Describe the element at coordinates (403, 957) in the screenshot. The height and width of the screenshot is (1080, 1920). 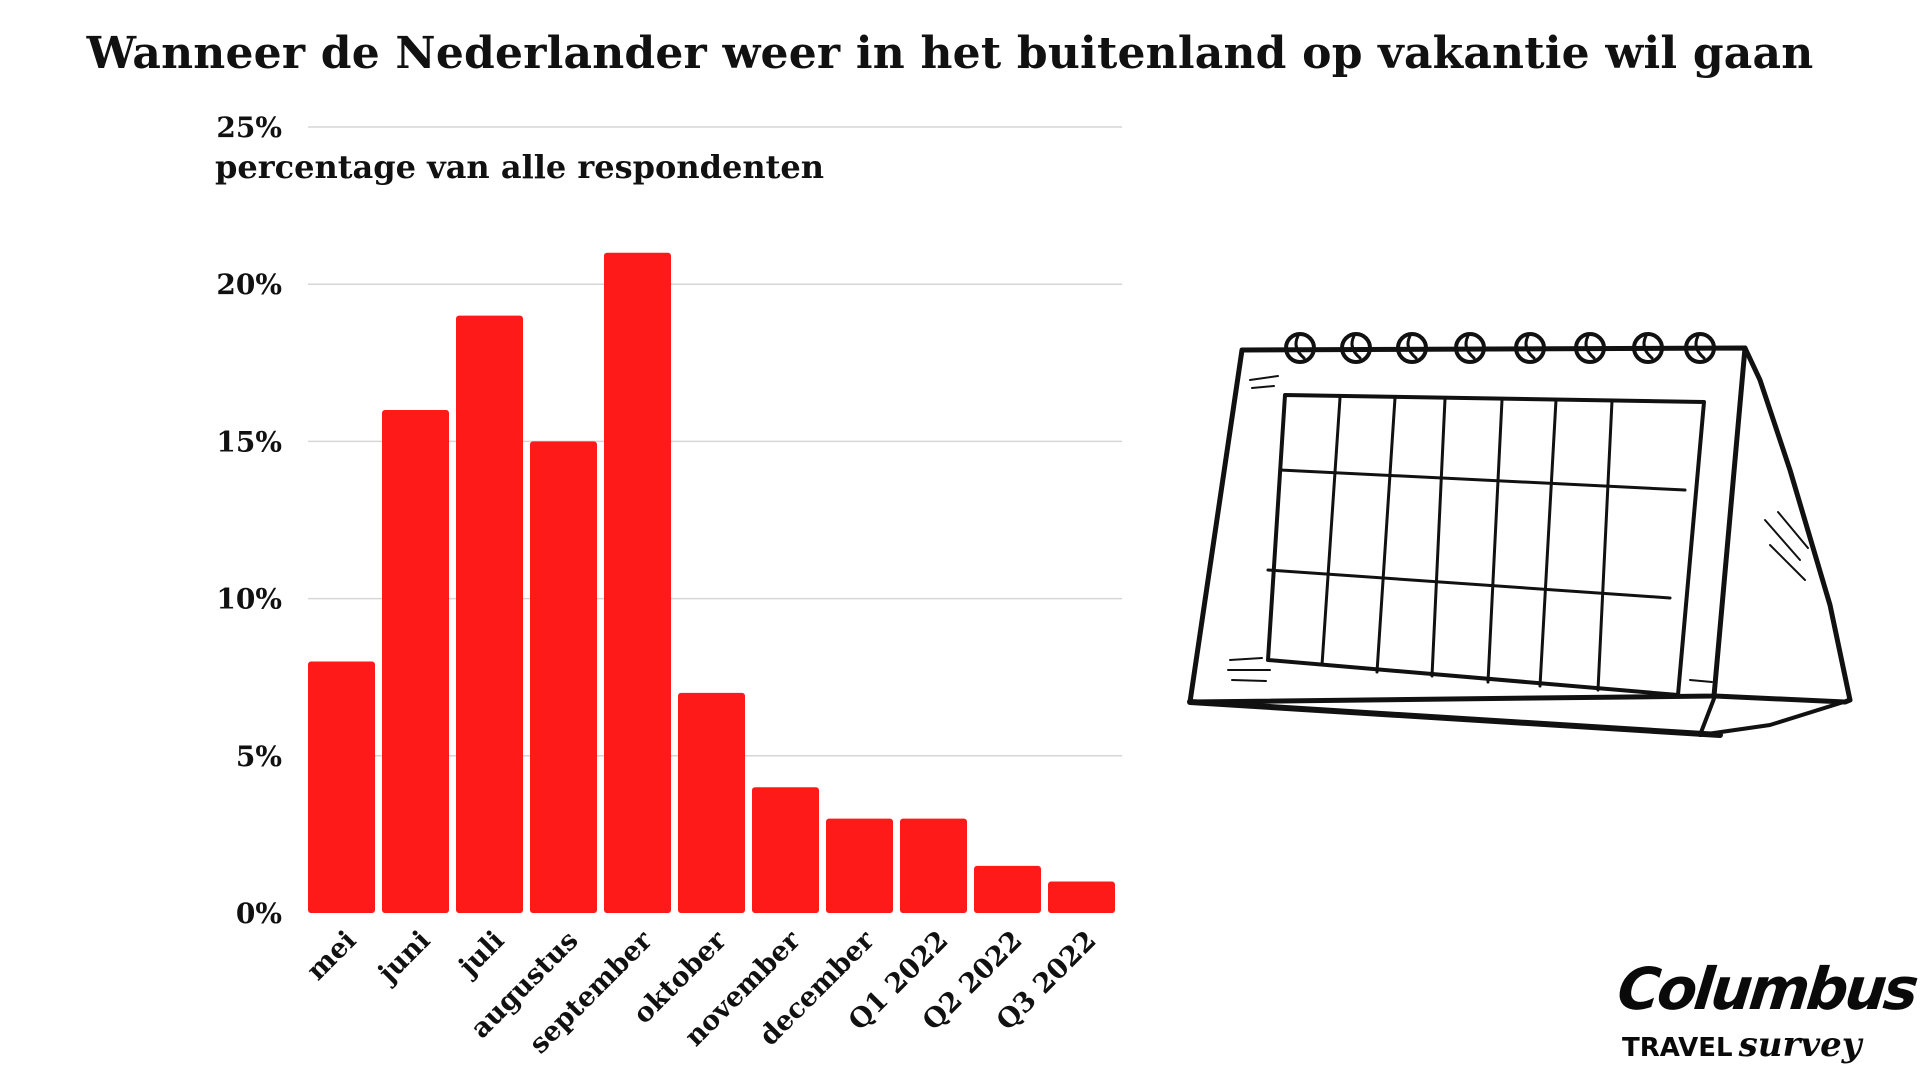
I see `x-tick-label: juni` at that location.